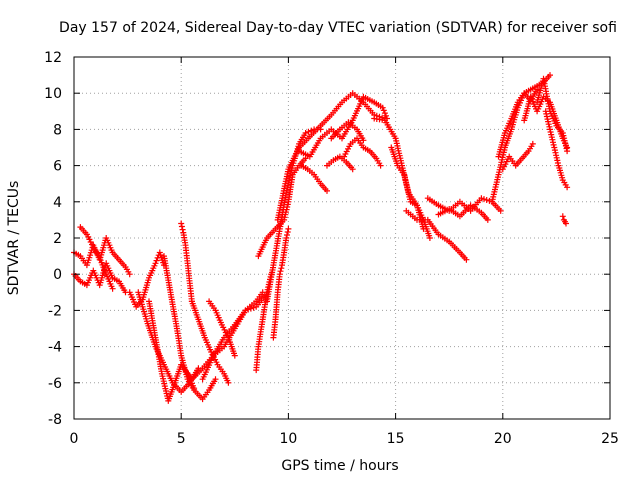  I want to click on x-tick-label: 15, so click(396, 439).